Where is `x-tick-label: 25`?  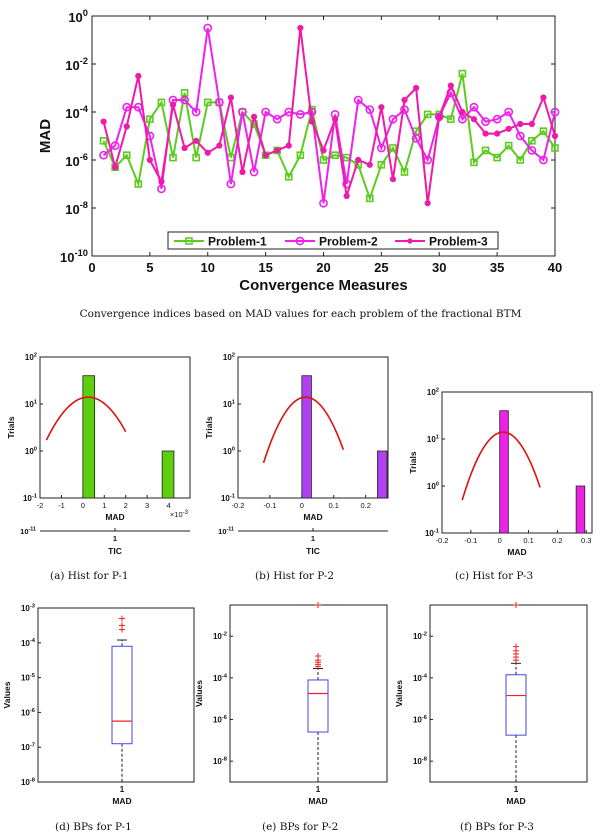 x-tick-label: 25 is located at coordinates (381, 267).